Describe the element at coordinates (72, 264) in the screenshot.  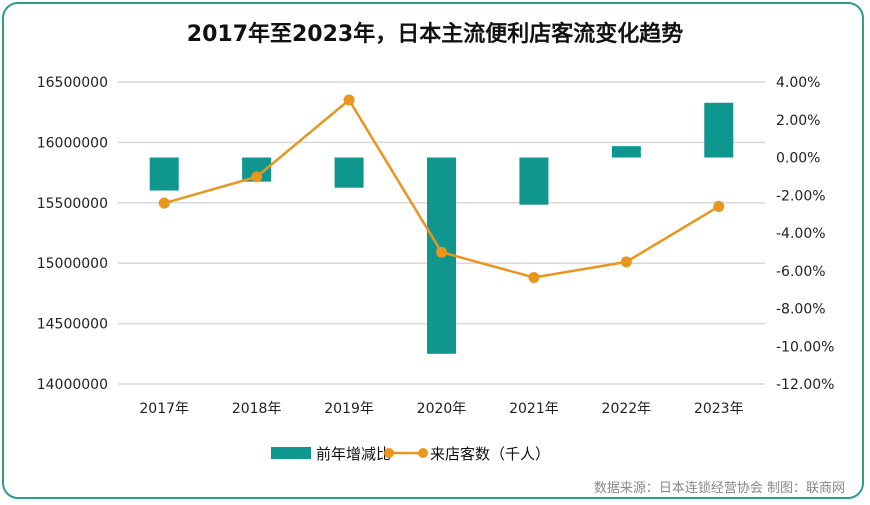
I see `left-tick-label: 15000000` at that location.